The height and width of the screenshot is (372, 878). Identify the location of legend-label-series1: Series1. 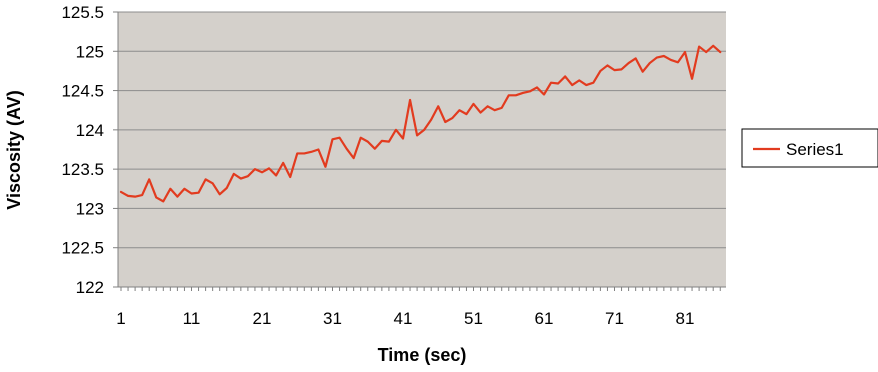
(815, 149).